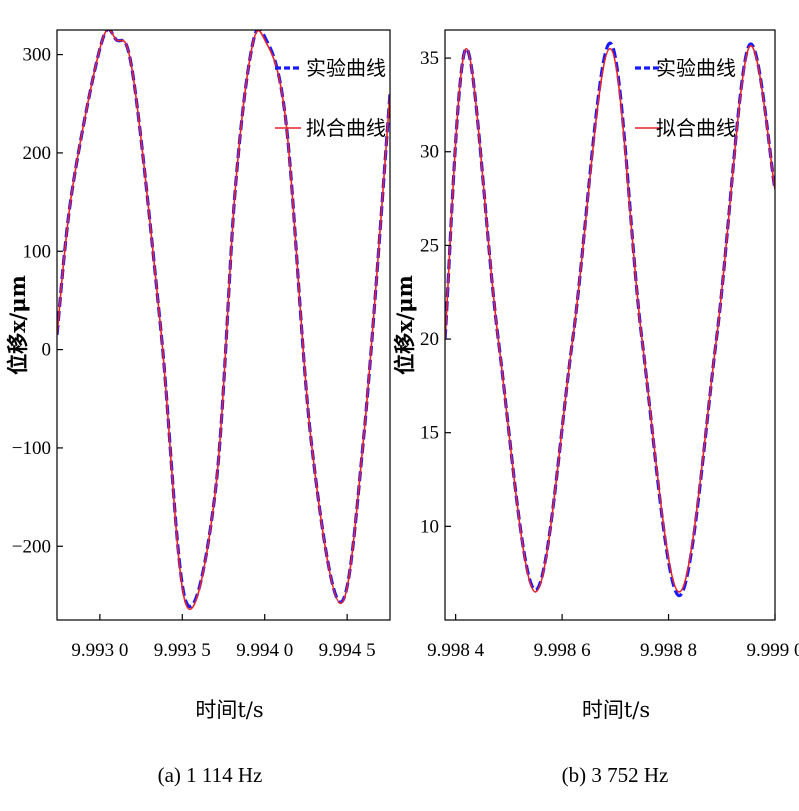  What do you see at coordinates (429, 433) in the screenshot?
I see `y-tick-label: 15` at bounding box center [429, 433].